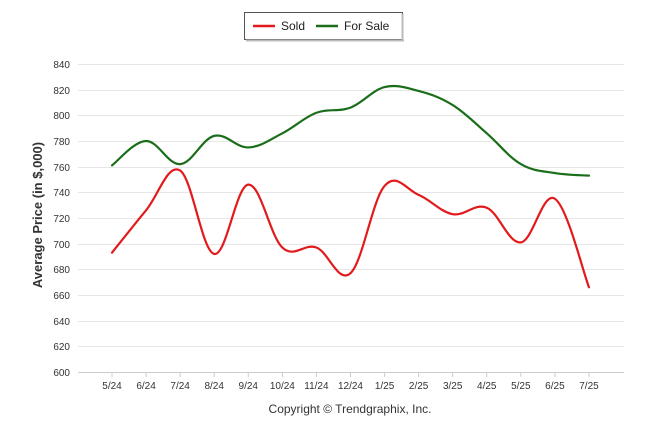 The height and width of the screenshot is (434, 646). I want to click on x-tick-label: 6/25, so click(555, 386).